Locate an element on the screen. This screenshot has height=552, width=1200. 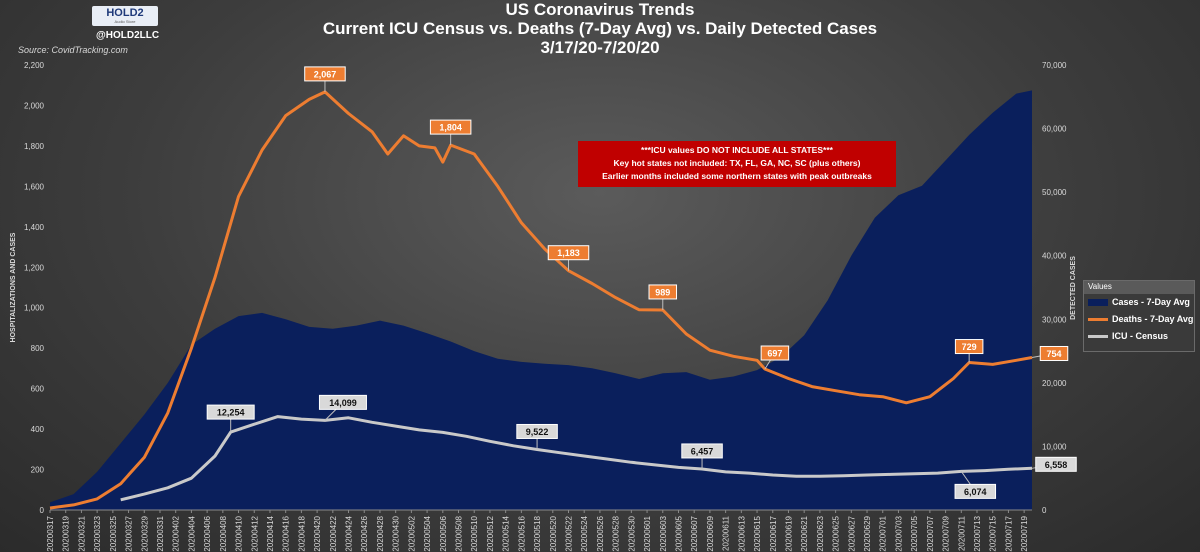
legend-item-cases: Cases - 7-Day Avg is located at coordinates (1139, 302).